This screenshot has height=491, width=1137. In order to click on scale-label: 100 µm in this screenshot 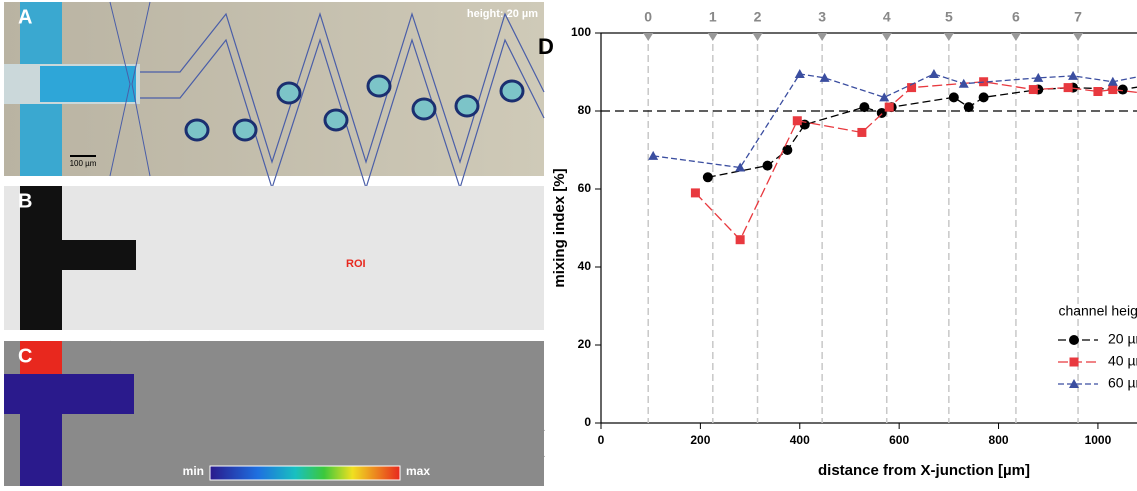, I will do `click(83, 163)`.